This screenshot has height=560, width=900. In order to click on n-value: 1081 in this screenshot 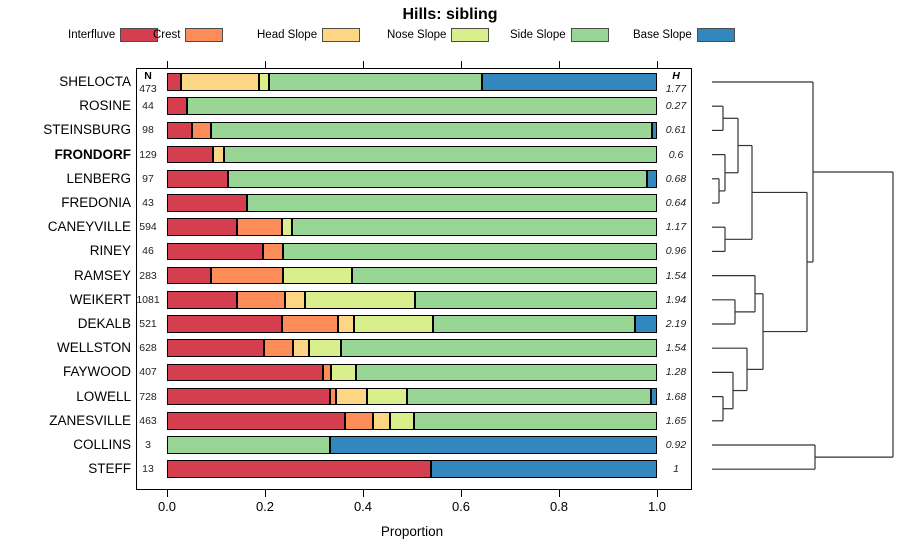, I will do `click(148, 299)`.